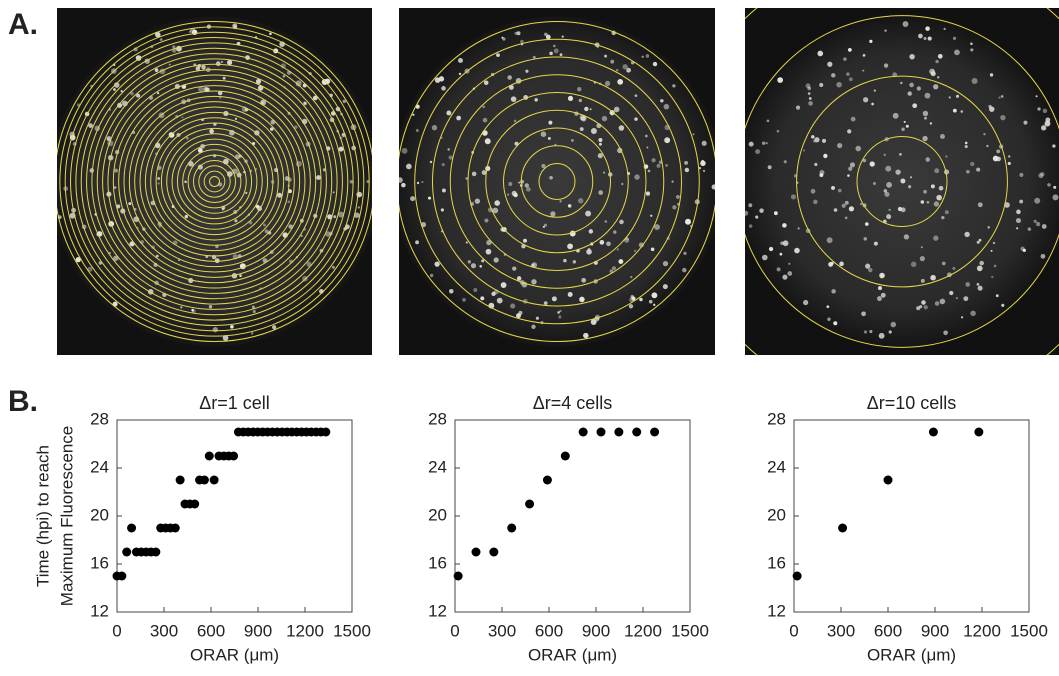 This screenshot has height=676, width=1059. What do you see at coordinates (99, 562) in the screenshot?
I see `y-tick-label: 16` at bounding box center [99, 562].